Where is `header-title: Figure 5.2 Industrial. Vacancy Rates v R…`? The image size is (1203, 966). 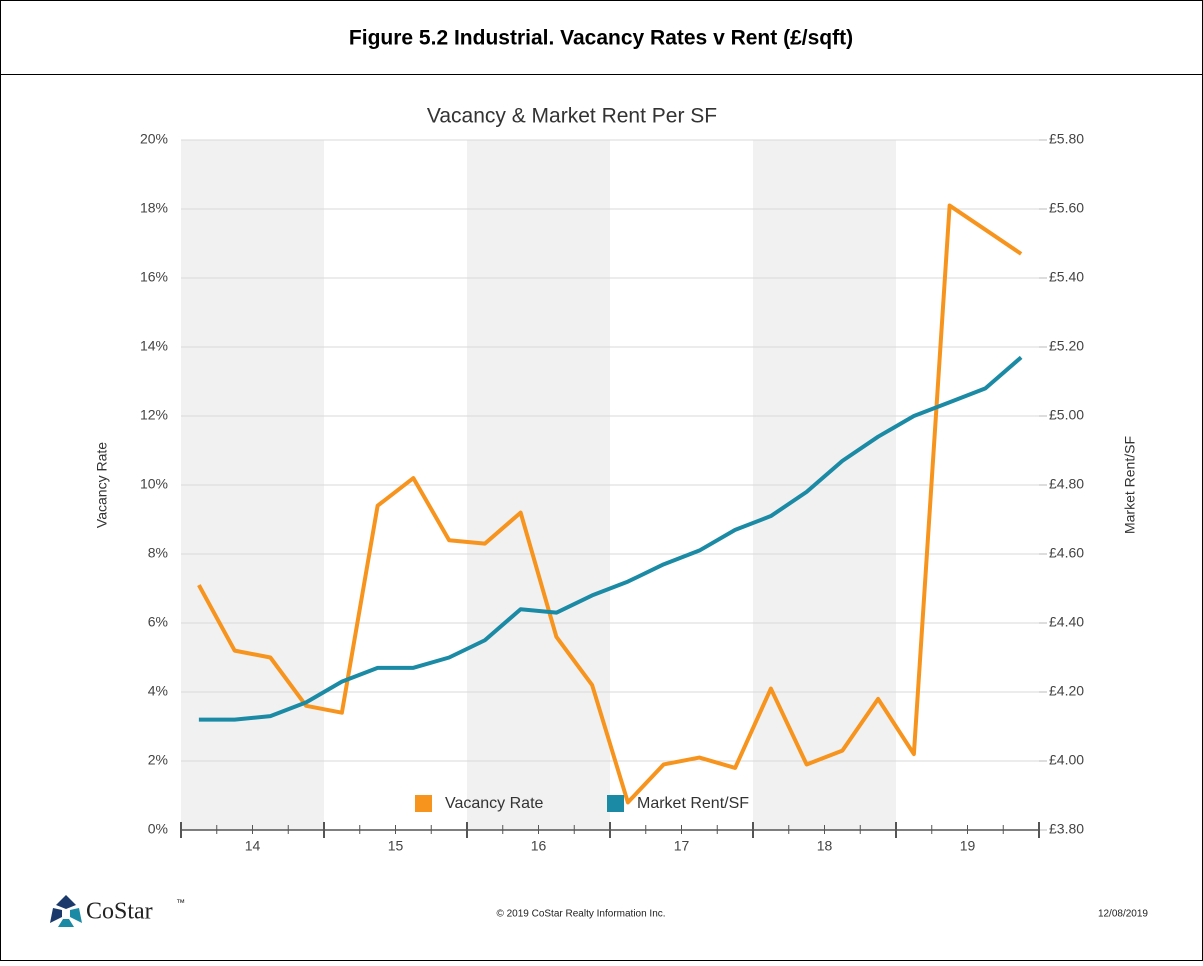
header-title: Figure 5.2 Industrial. Vacancy Rates v R… is located at coordinates (601, 38).